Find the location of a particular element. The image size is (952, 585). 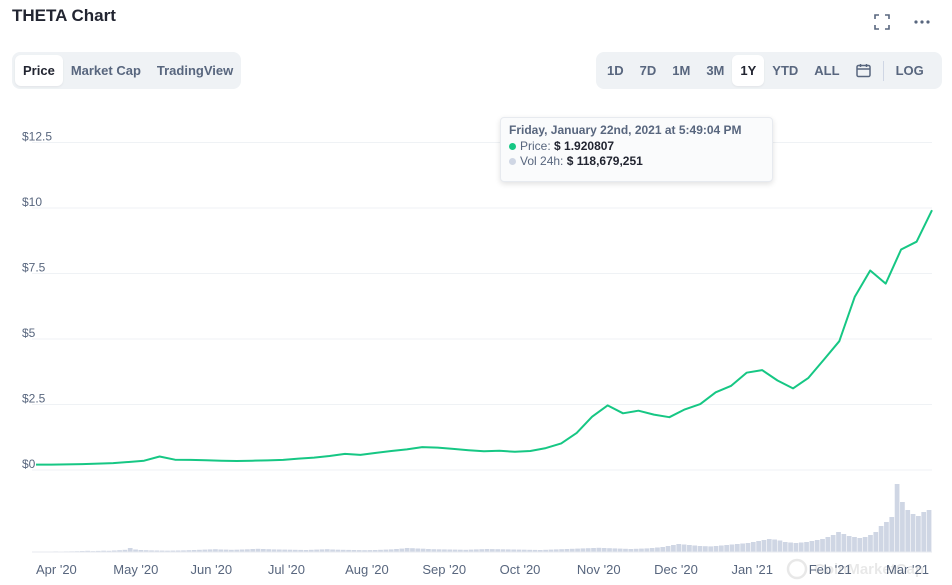

x-tick-label: Mar '21 is located at coordinates (907, 569).